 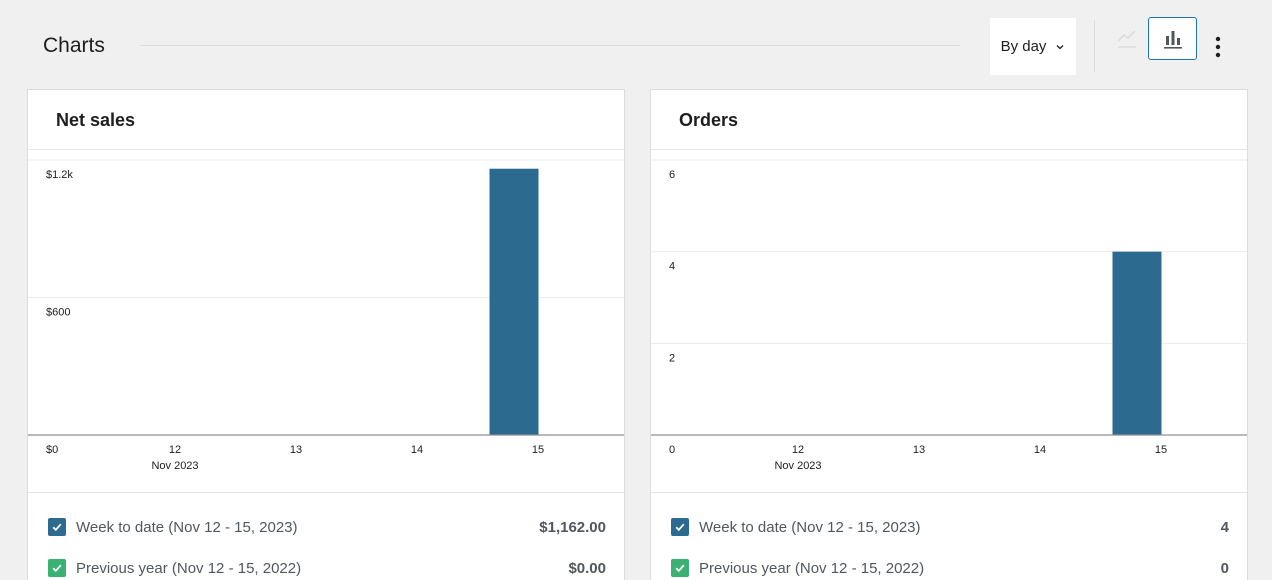 I want to click on card-title: Orders, so click(x=709, y=120).